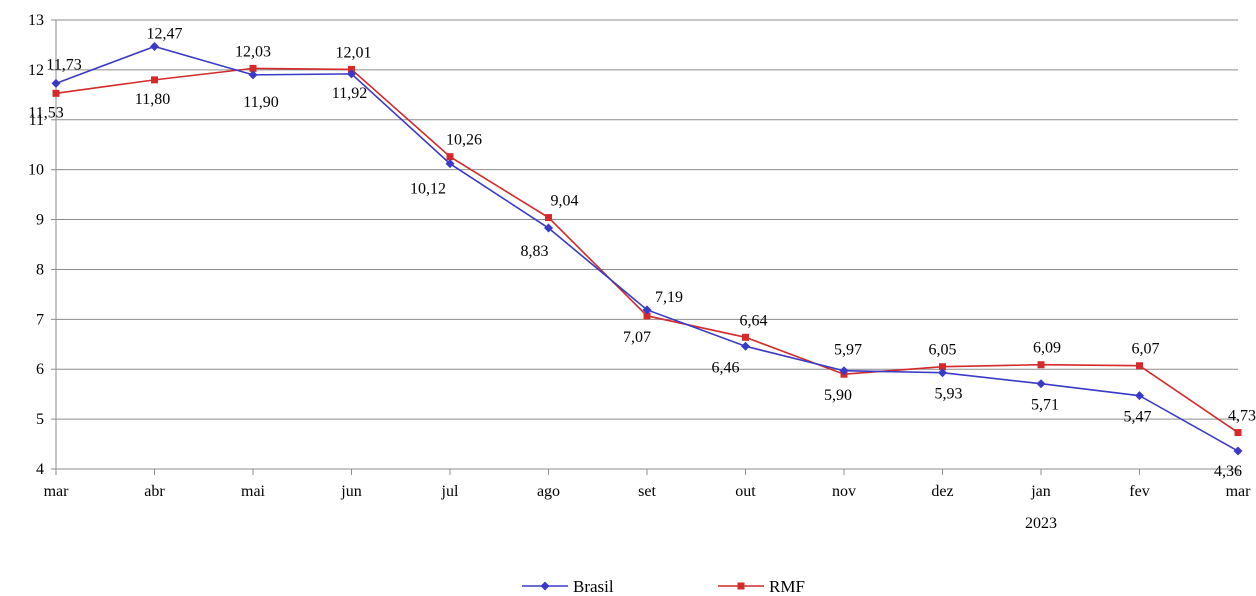  I want to click on data-label-rmf: 9,04, so click(565, 201).